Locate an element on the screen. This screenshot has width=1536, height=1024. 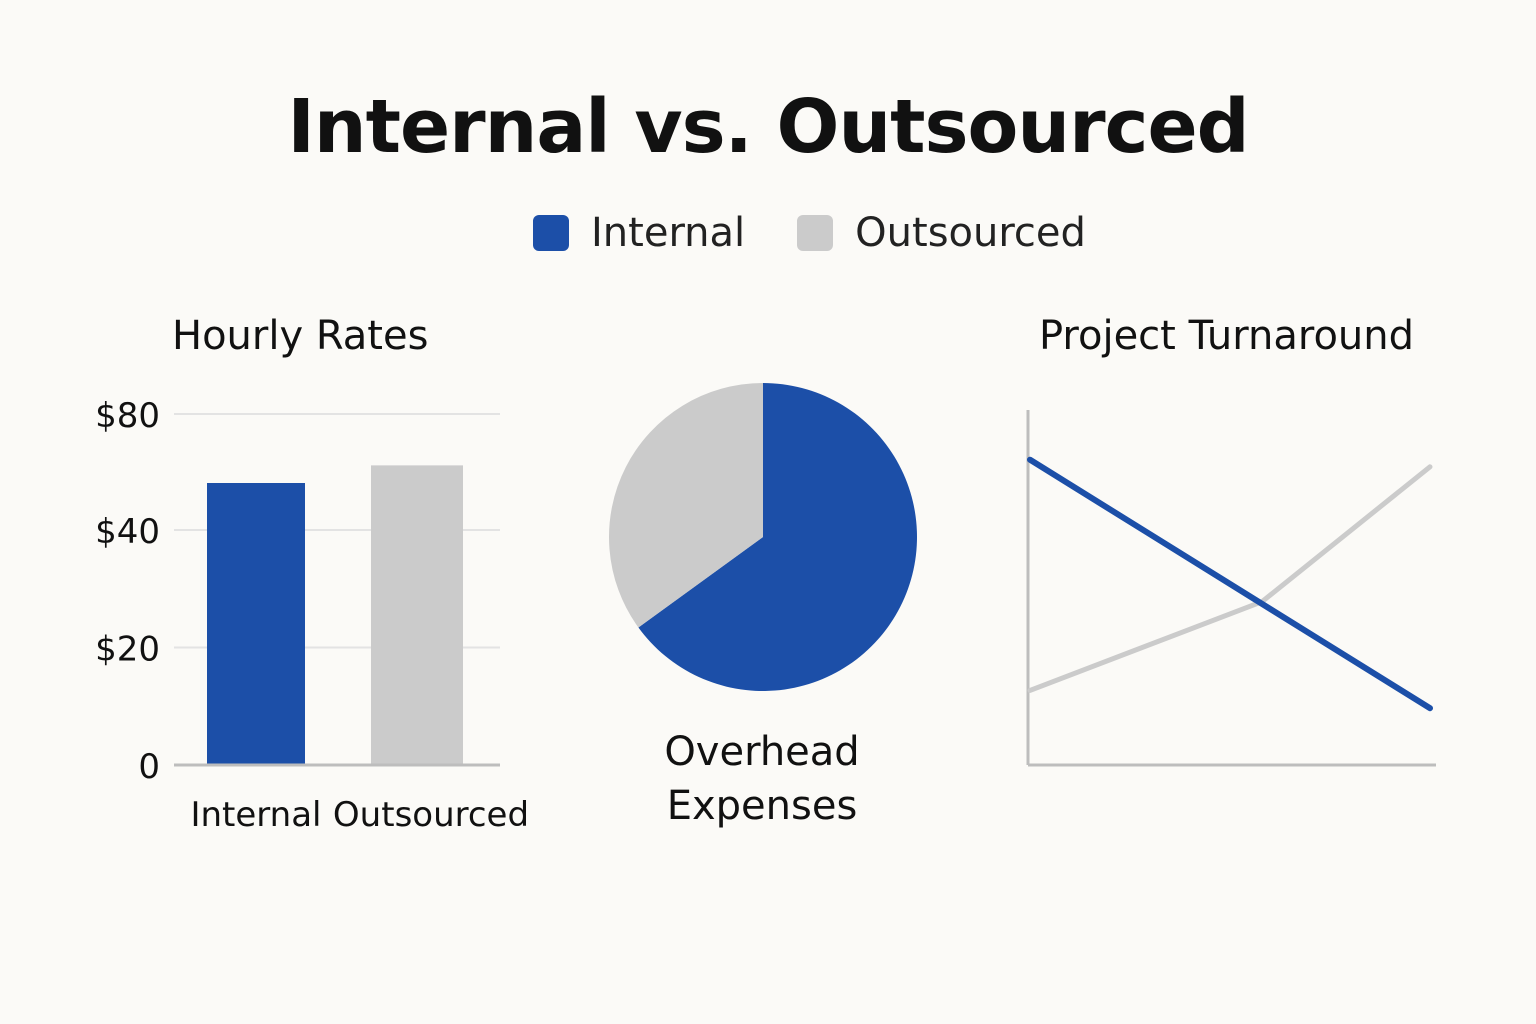
x-tick-label: Internal is located at coordinates (255, 815).